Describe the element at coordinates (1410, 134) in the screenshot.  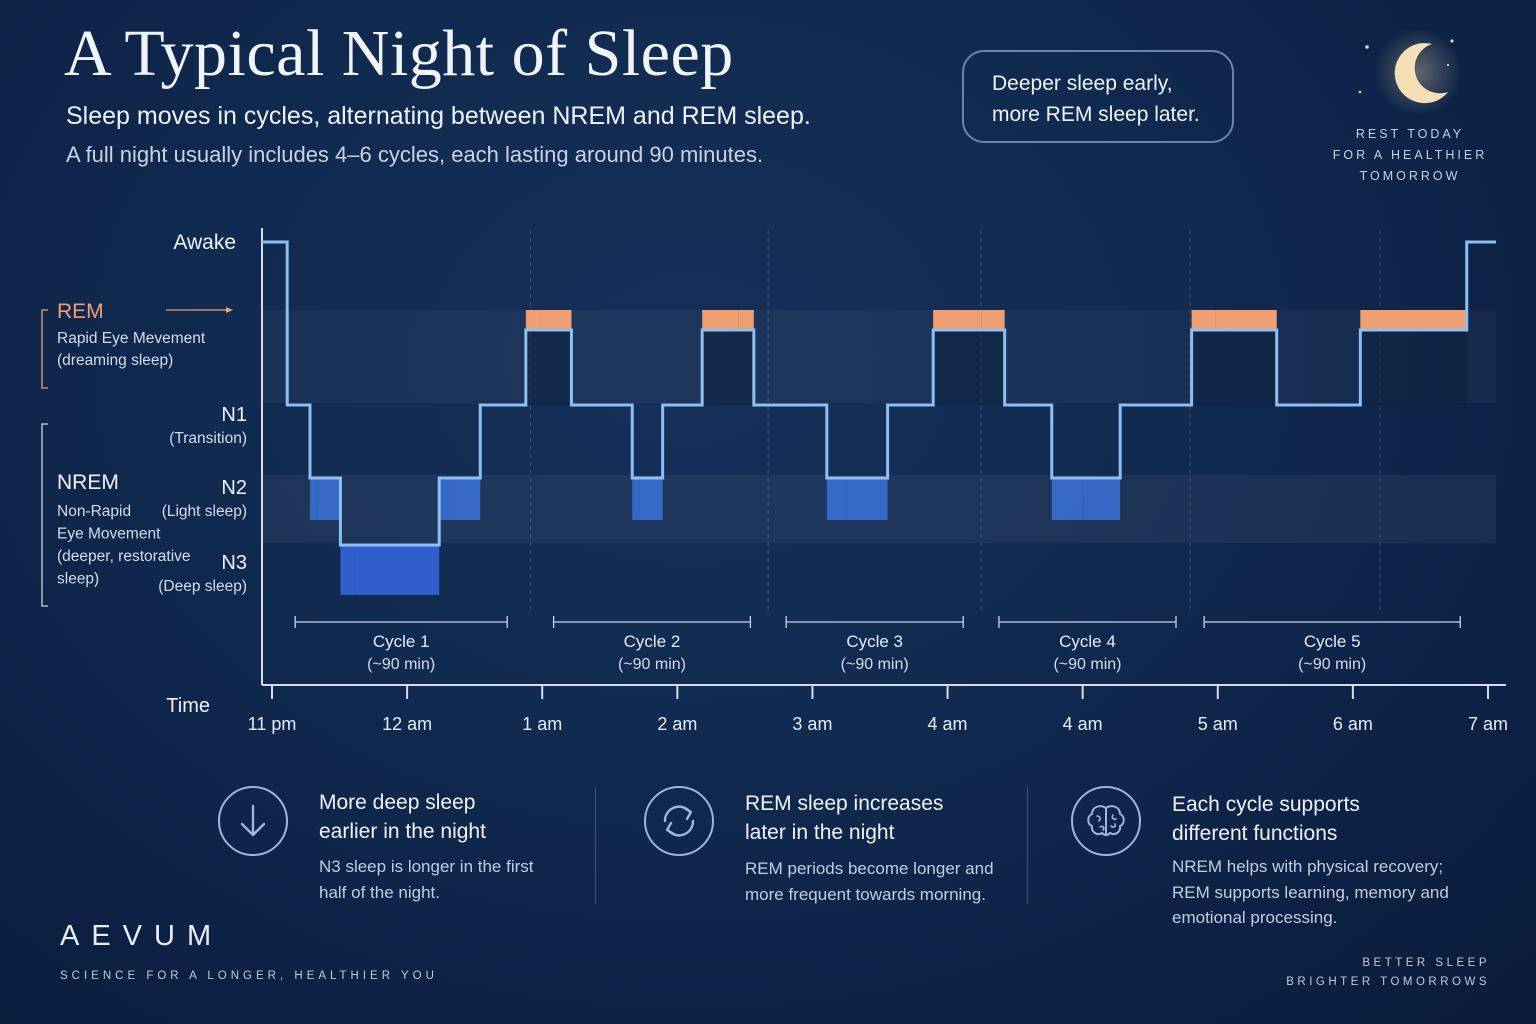
I see `tagline-line: REST TODAY` at that location.